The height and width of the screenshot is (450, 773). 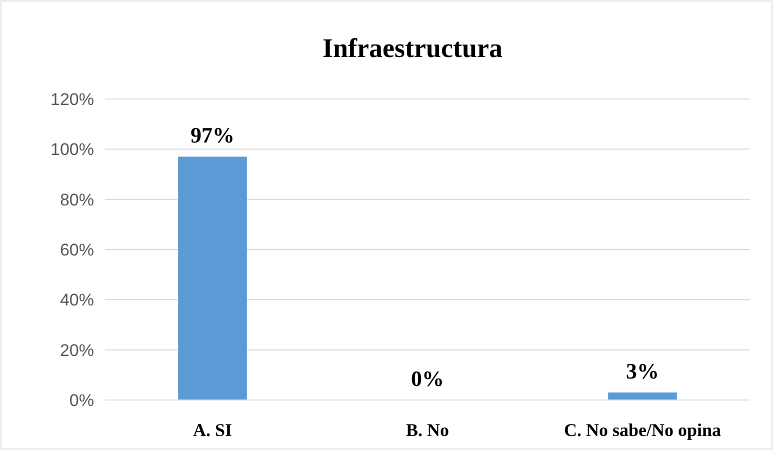 What do you see at coordinates (81, 400) in the screenshot?
I see `y-tick-label: 0%` at bounding box center [81, 400].